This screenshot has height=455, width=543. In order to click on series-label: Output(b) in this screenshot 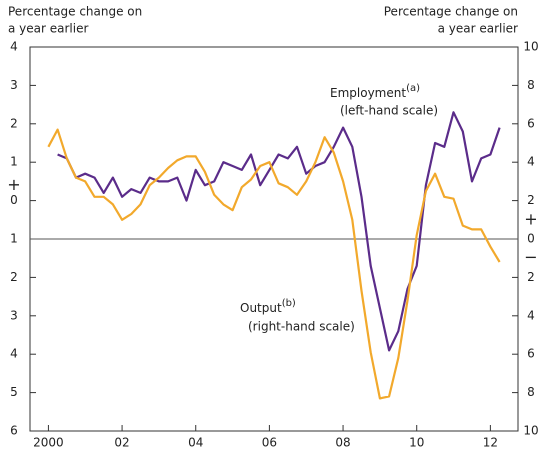, I will do `click(268, 306)`.